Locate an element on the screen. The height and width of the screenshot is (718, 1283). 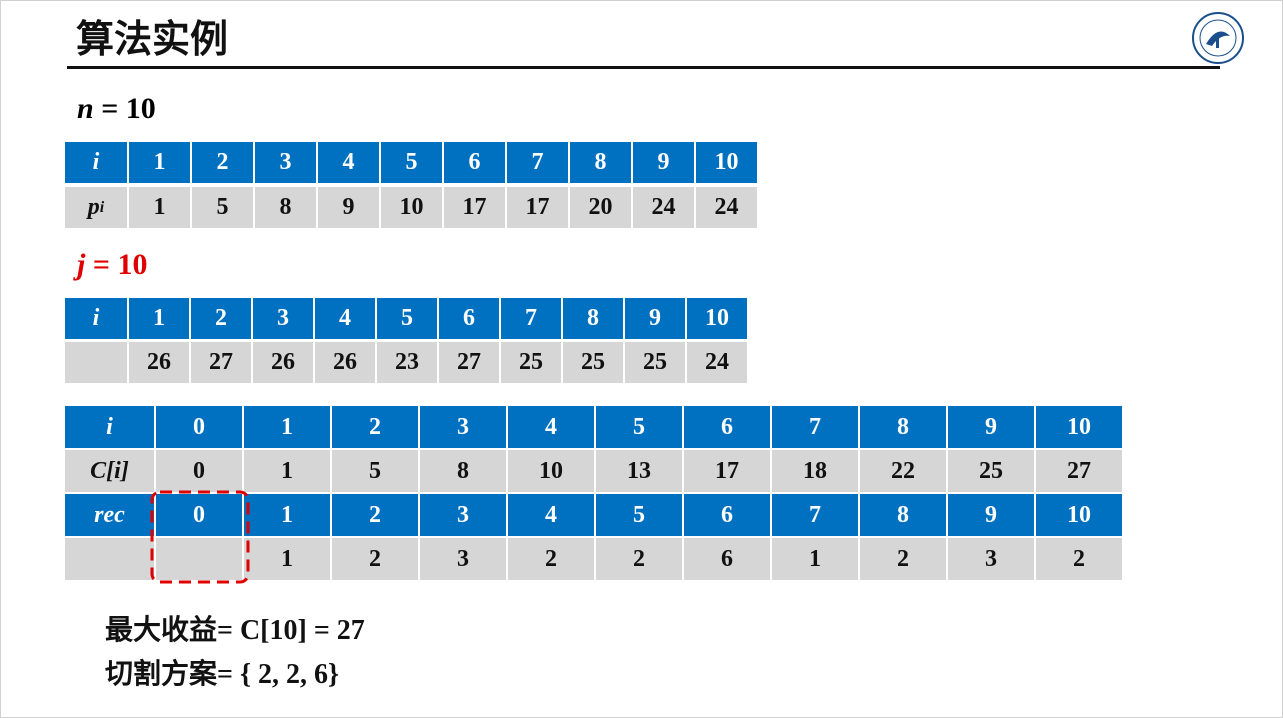
logo is located at coordinates (1218, 38).